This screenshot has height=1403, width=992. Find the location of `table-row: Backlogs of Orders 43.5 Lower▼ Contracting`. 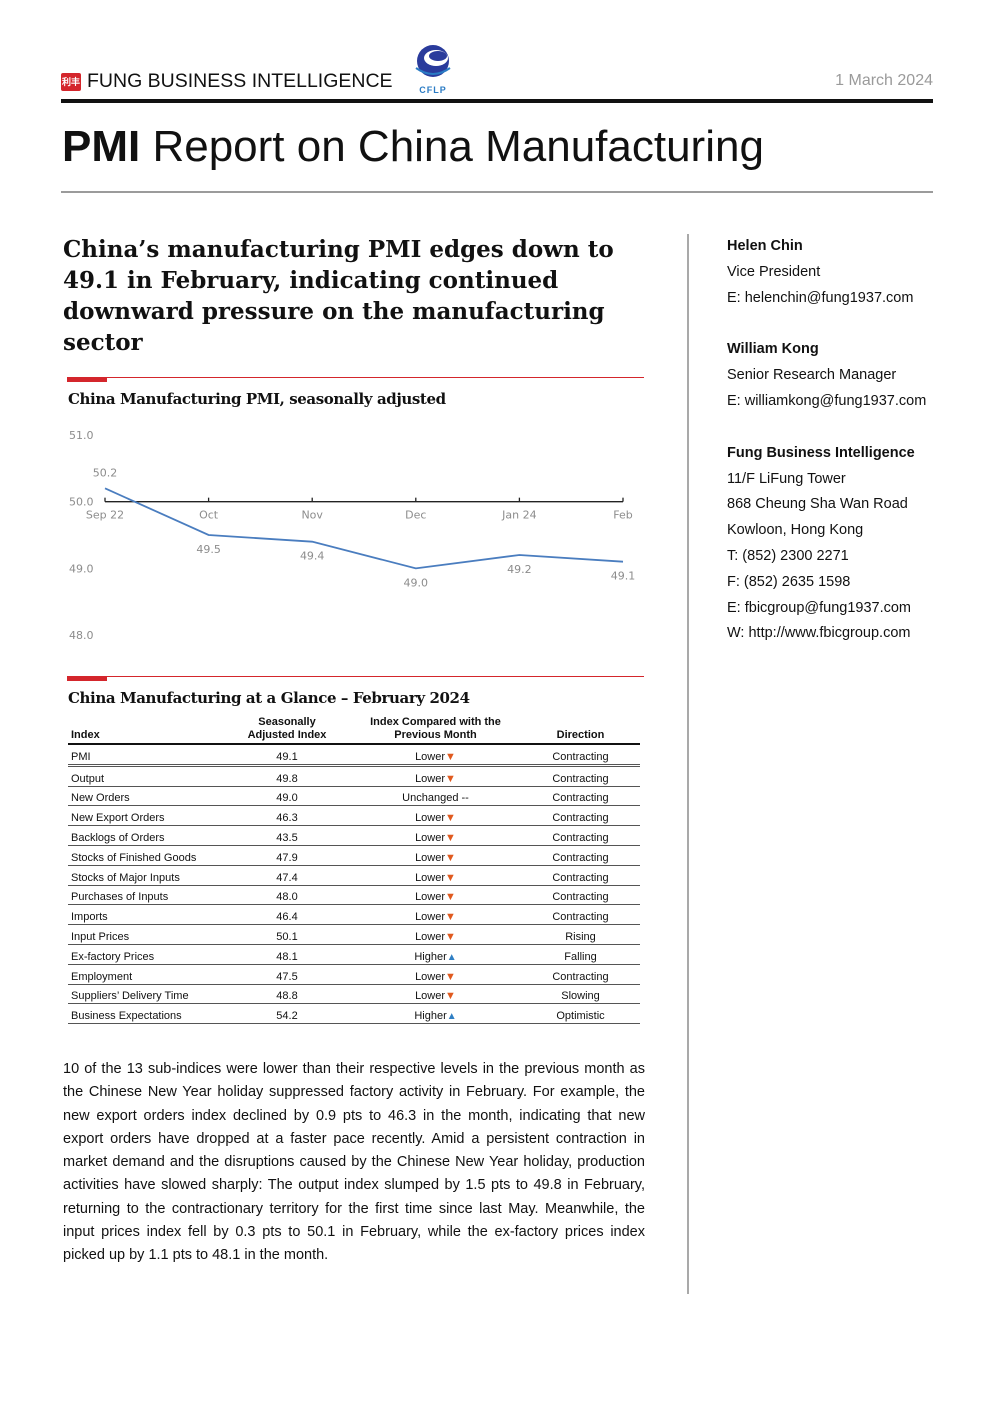

table-row: Backlogs of Orders 43.5 Lower▼ Contracting is located at coordinates (354, 835).